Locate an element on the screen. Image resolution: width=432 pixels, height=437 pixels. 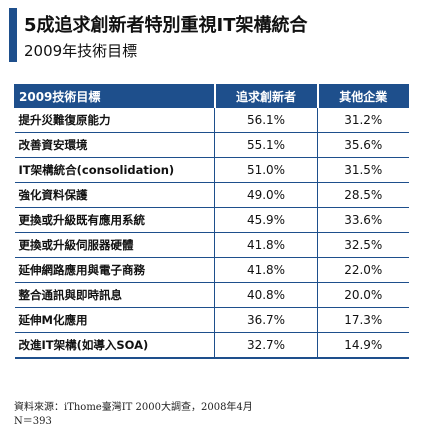
table-row: 延伸M化應用 36.7% 17.3% is located at coordinates (211, 320).